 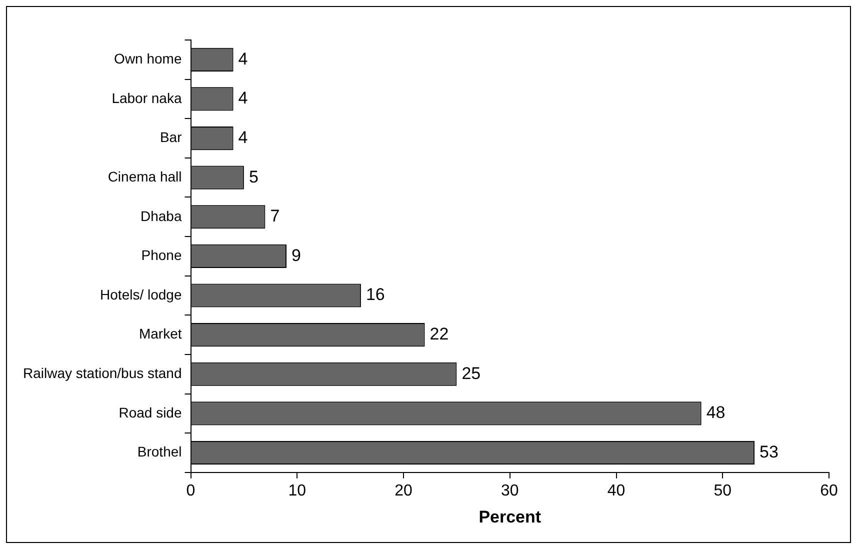 What do you see at coordinates (161, 216) in the screenshot?
I see `y-tick-label: Dhaba` at bounding box center [161, 216].